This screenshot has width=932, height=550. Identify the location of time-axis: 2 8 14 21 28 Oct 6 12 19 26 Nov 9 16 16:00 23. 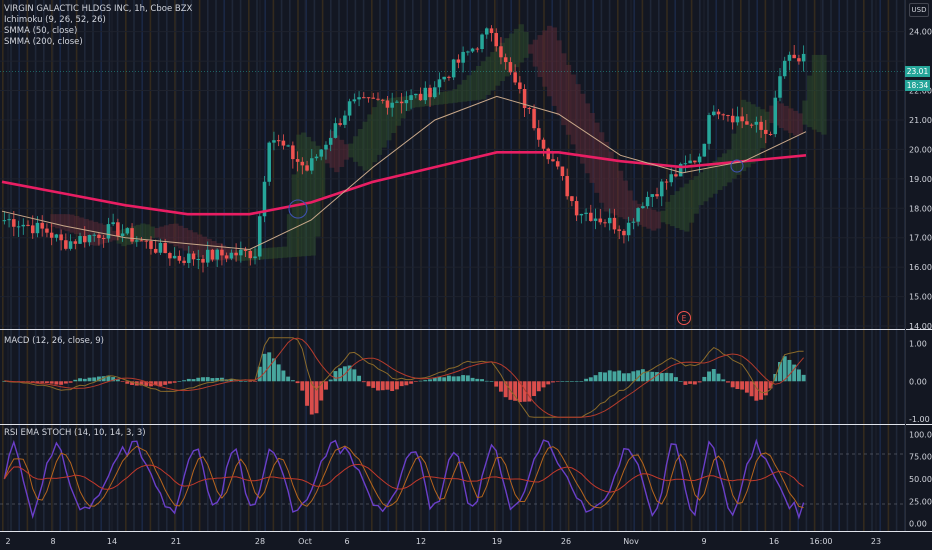
(443, 541).